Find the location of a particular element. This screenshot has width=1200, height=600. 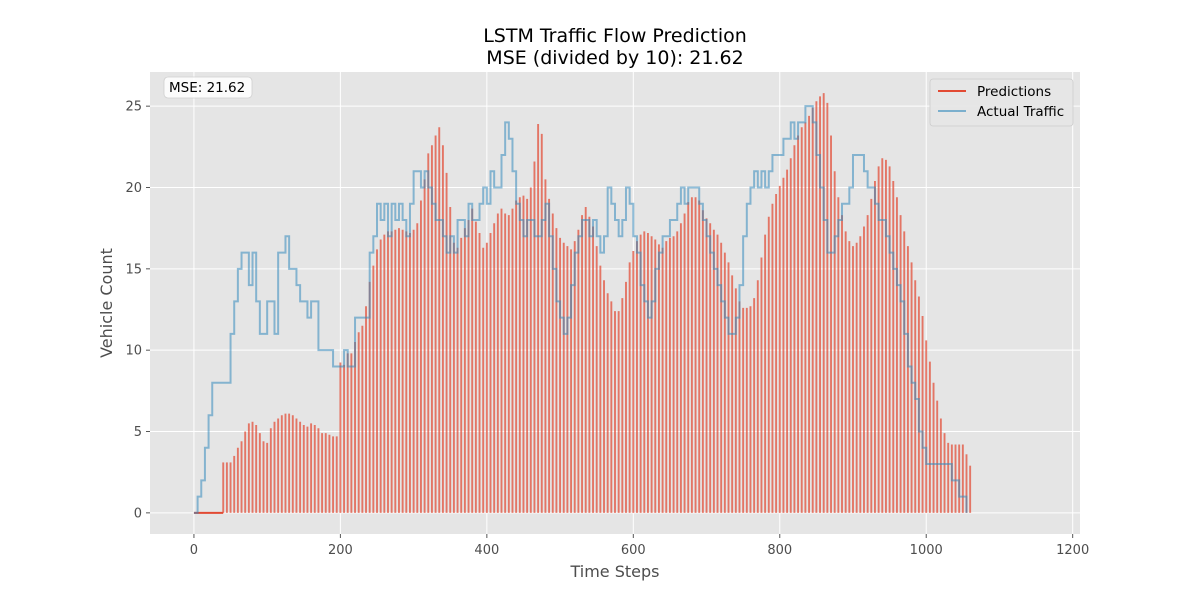

mse-annotation-text: MSE: 21.62 is located at coordinates (207, 88).